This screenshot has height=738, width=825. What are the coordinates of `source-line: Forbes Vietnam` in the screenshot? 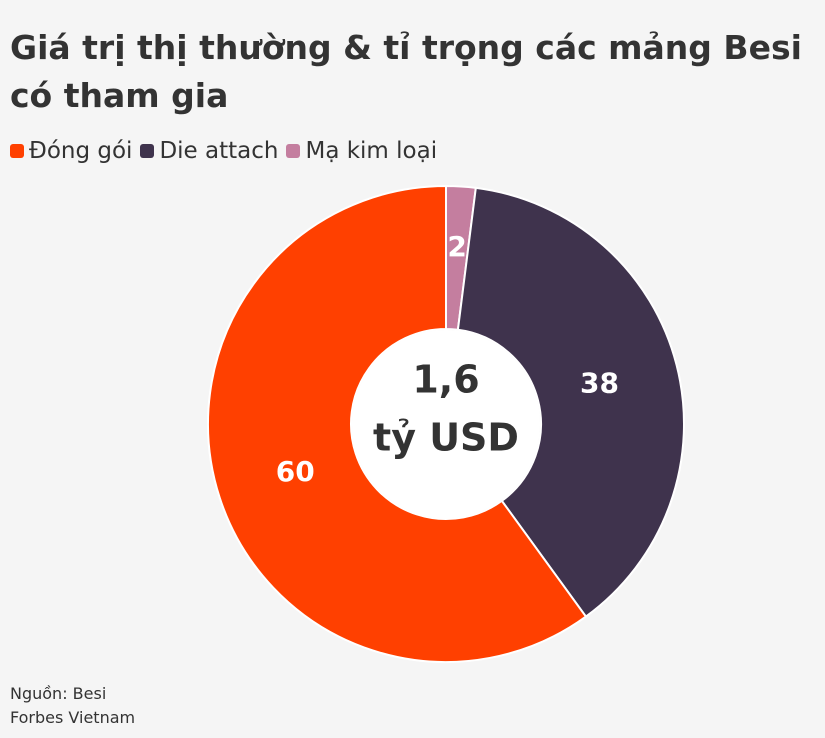 It's located at (73, 717).